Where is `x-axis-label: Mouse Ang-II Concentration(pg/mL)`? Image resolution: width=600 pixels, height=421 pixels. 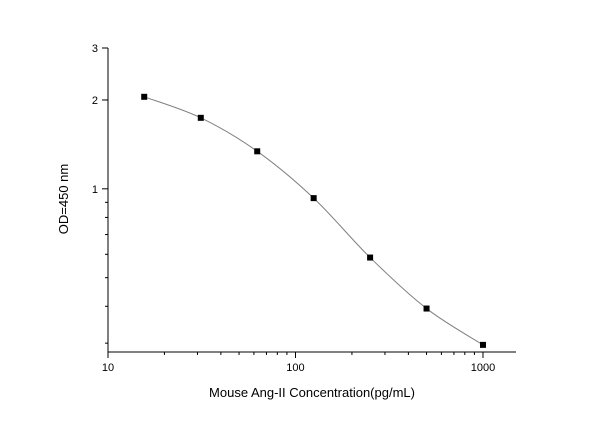 x-axis-label: Mouse Ang-II Concentration(pg/mL) is located at coordinates (312, 392).